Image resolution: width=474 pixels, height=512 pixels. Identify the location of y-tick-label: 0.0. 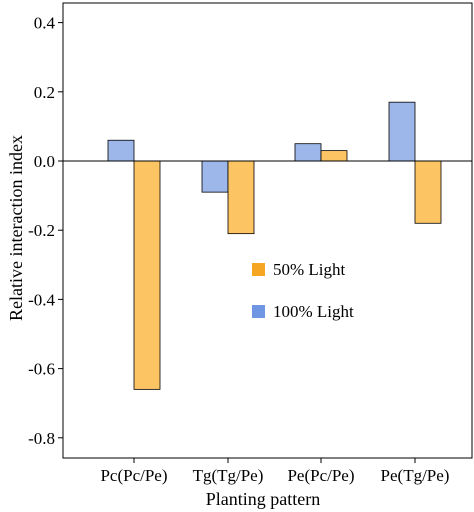
(44, 161).